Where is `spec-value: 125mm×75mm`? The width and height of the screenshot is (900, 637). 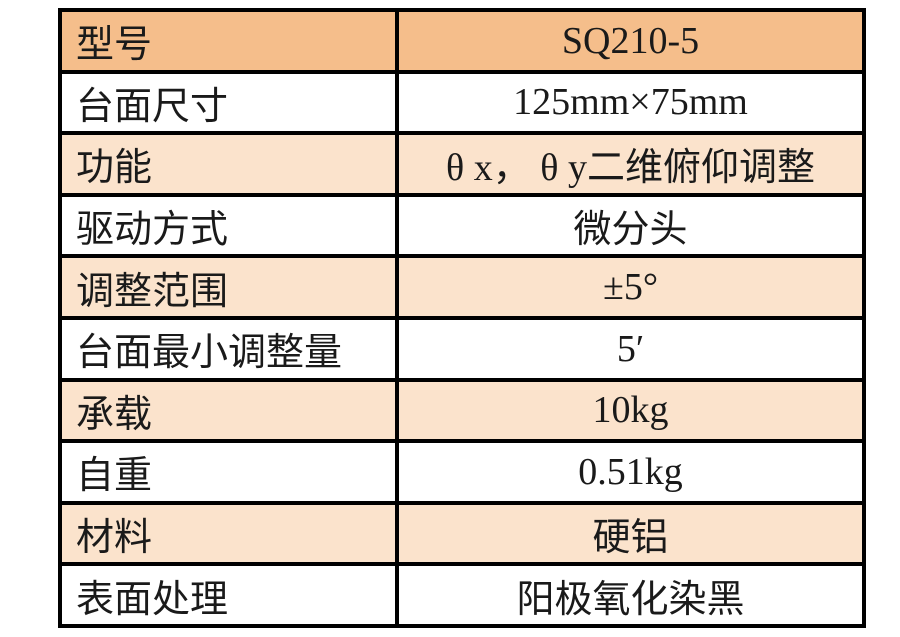
spec-value: 125mm×75mm is located at coordinates (630, 102).